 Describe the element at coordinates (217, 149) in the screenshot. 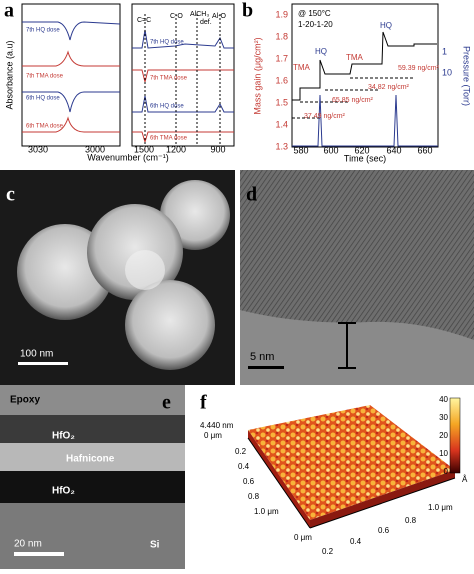

I see `tick-label: 900` at that location.